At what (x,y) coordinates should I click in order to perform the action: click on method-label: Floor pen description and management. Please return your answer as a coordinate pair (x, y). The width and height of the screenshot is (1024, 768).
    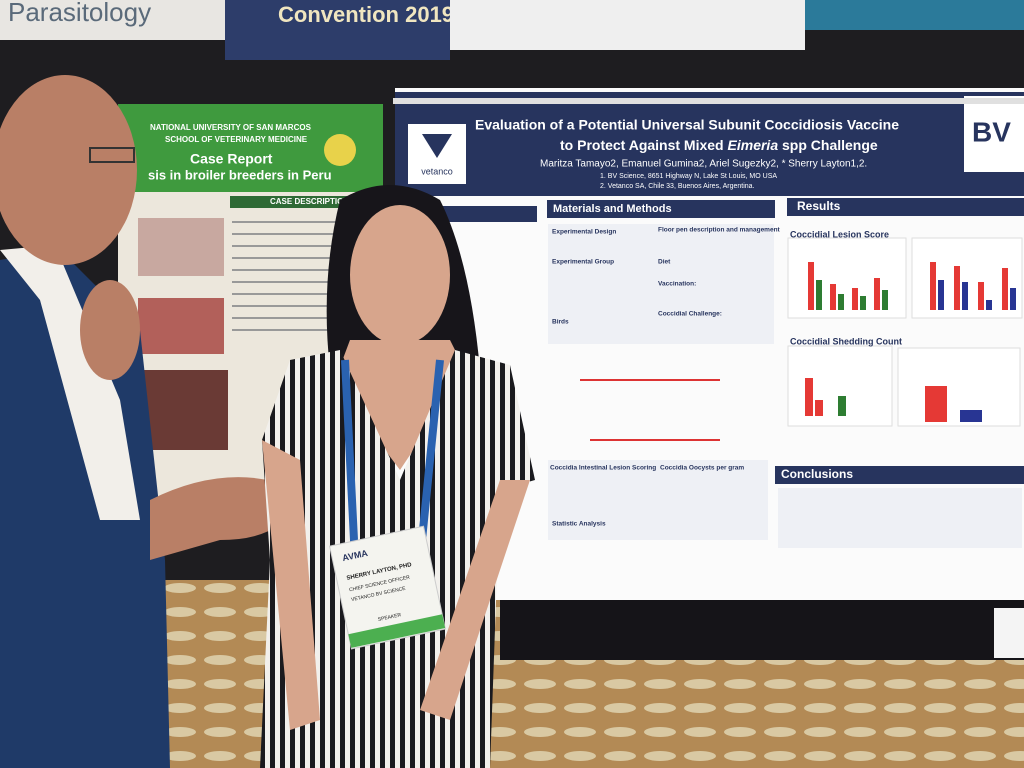
    Looking at the image, I should click on (719, 230).